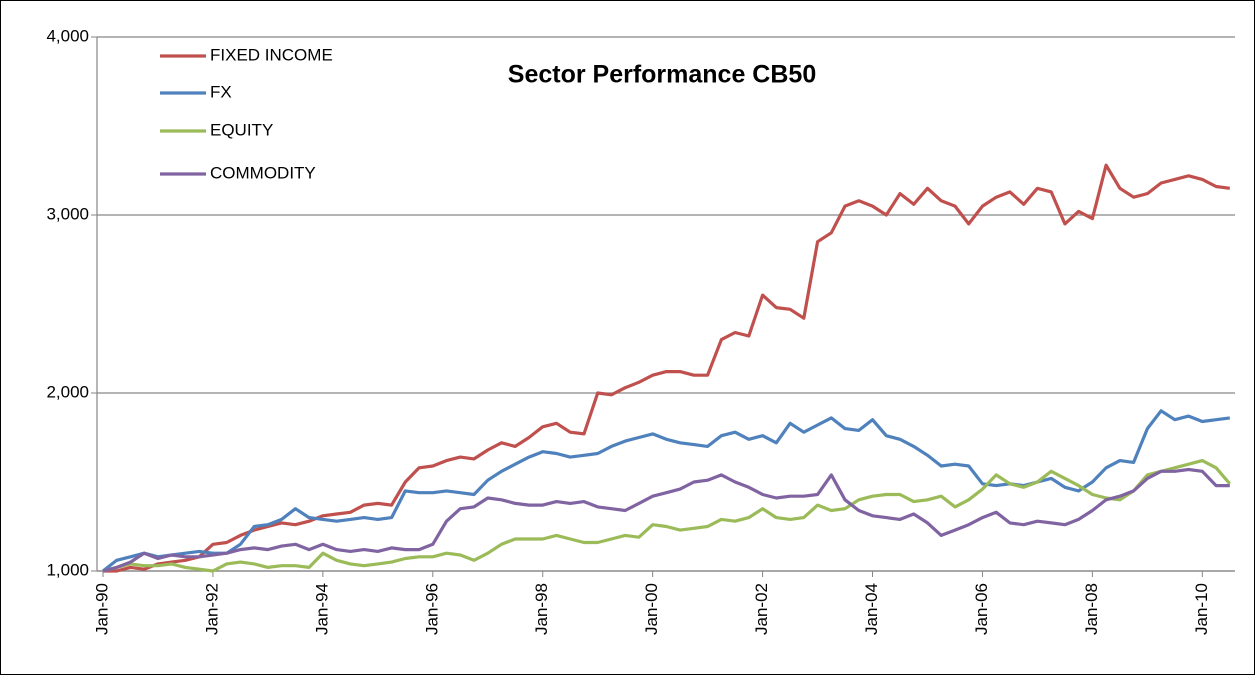 The image size is (1255, 675). I want to click on legend-label: EQUITY, so click(241, 129).